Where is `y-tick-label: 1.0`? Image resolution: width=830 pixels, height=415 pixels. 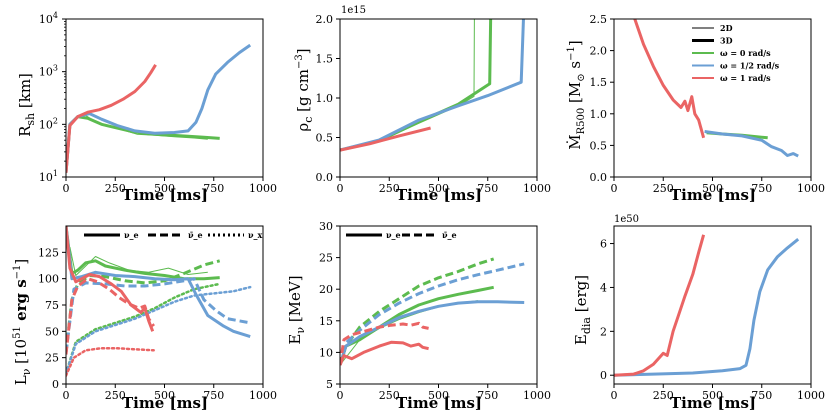
y-tick-label: 1.0 is located at coordinates (325, 98).